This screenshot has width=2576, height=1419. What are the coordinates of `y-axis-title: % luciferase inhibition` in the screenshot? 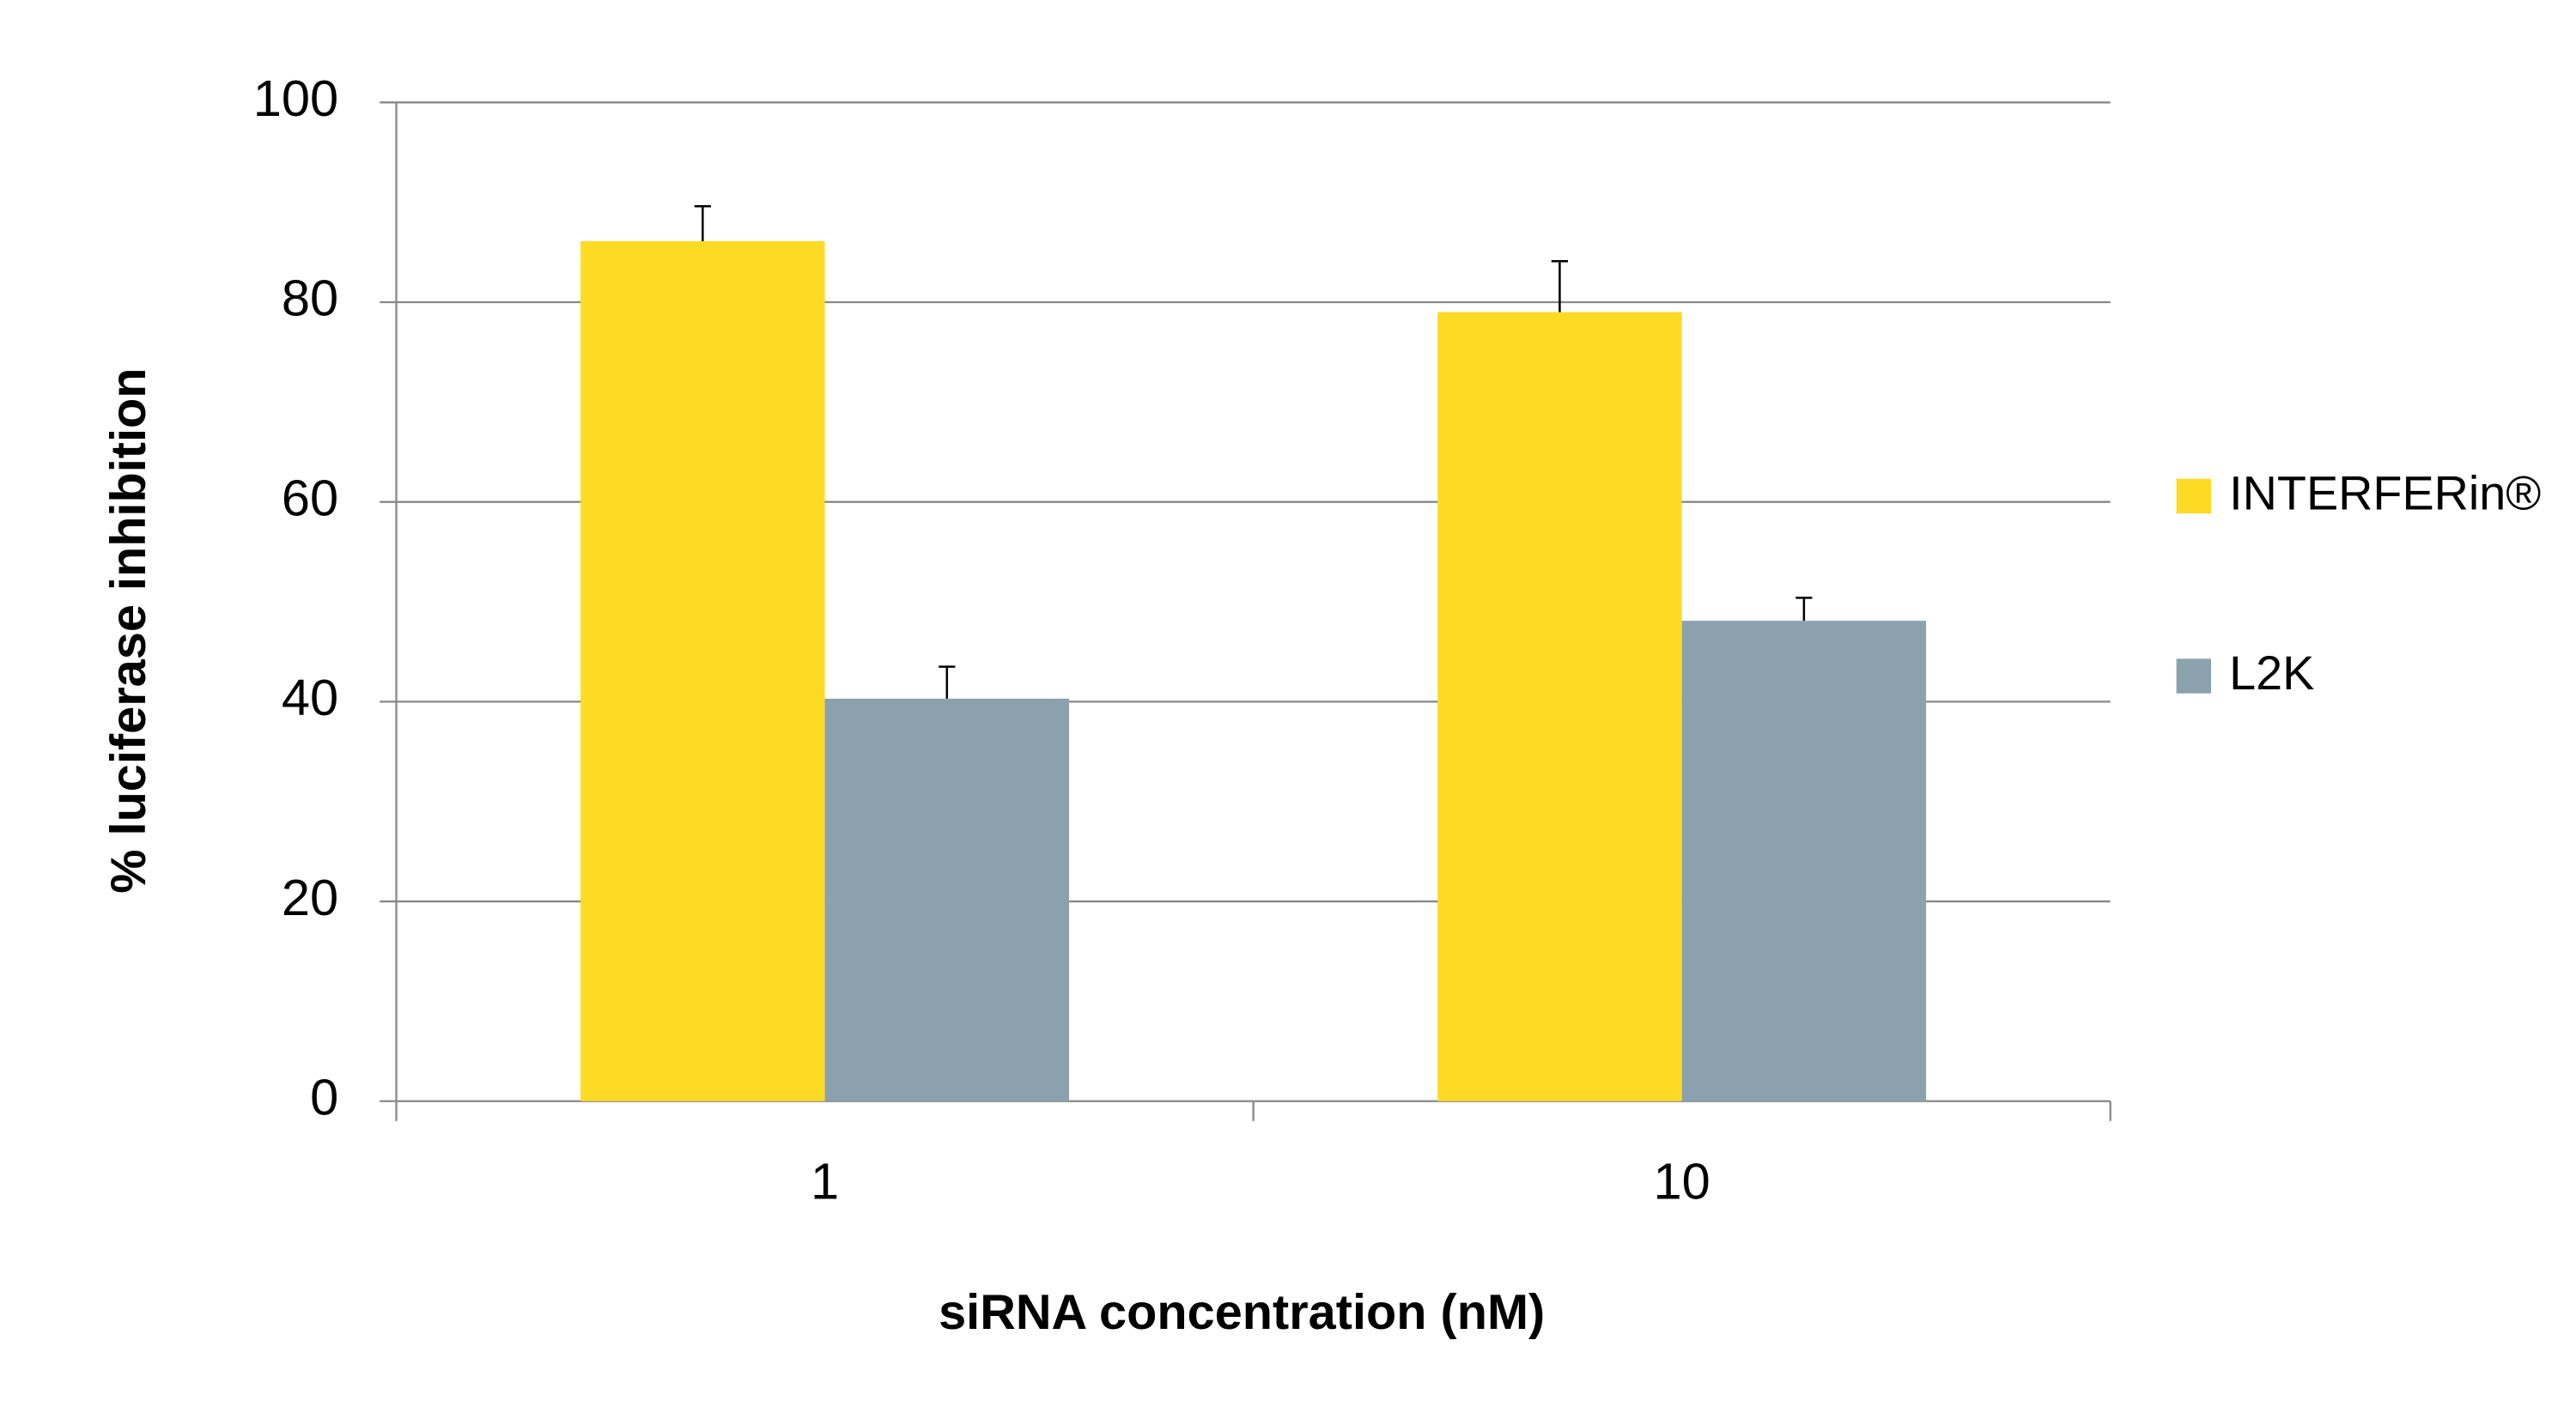 It's located at (128, 631).